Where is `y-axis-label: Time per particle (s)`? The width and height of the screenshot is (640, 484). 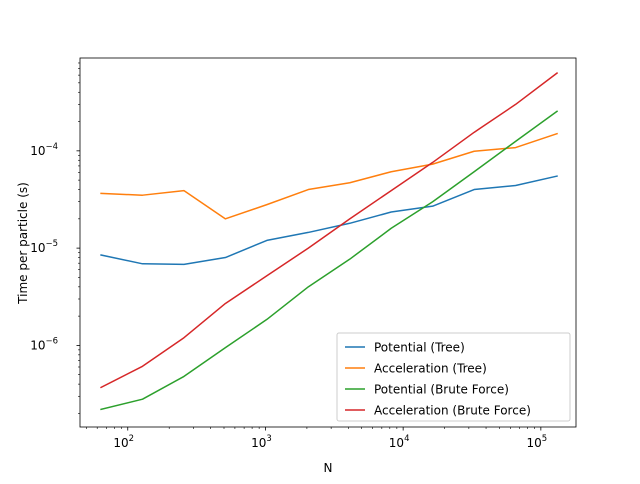 y-axis-label: Time per particle (s) is located at coordinates (23, 243).